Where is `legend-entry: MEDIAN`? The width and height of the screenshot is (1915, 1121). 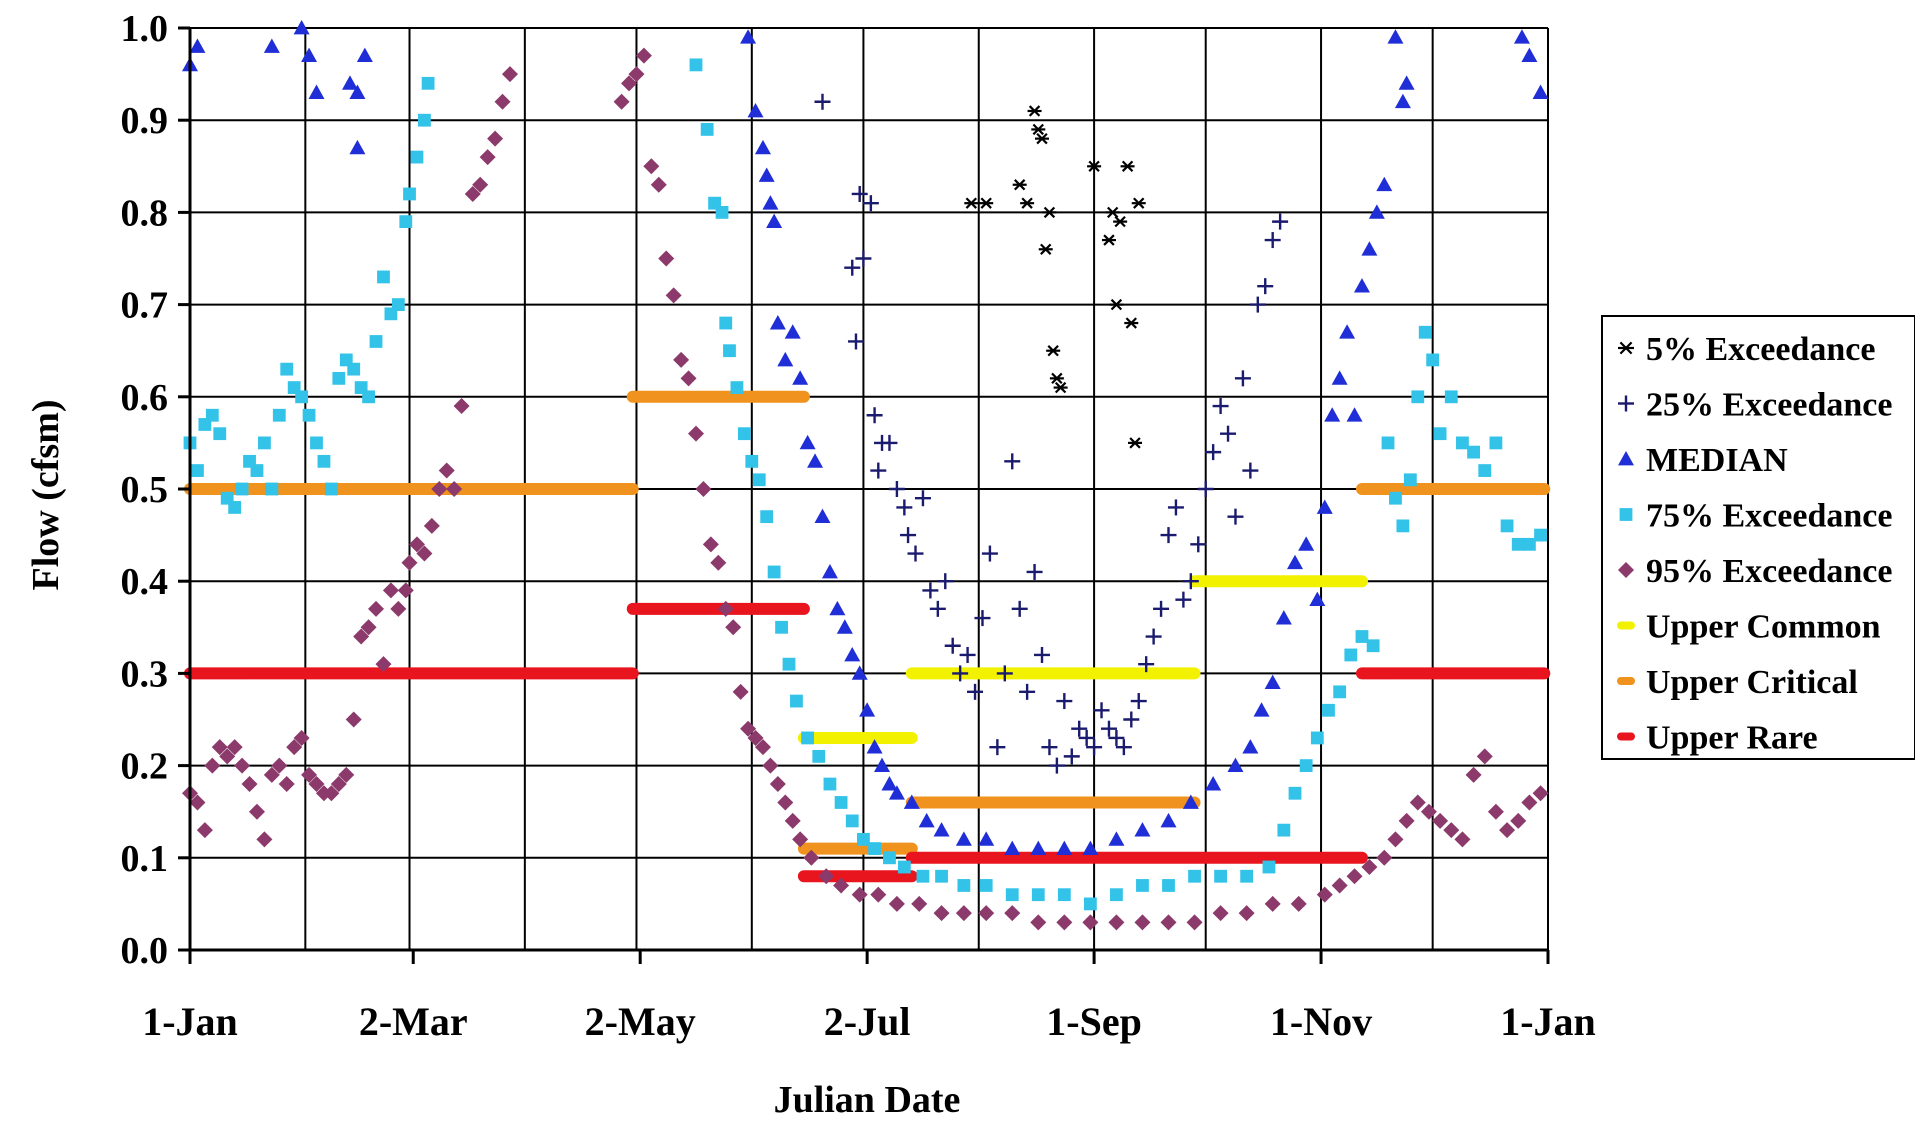 legend-entry: MEDIAN is located at coordinates (1703, 460).